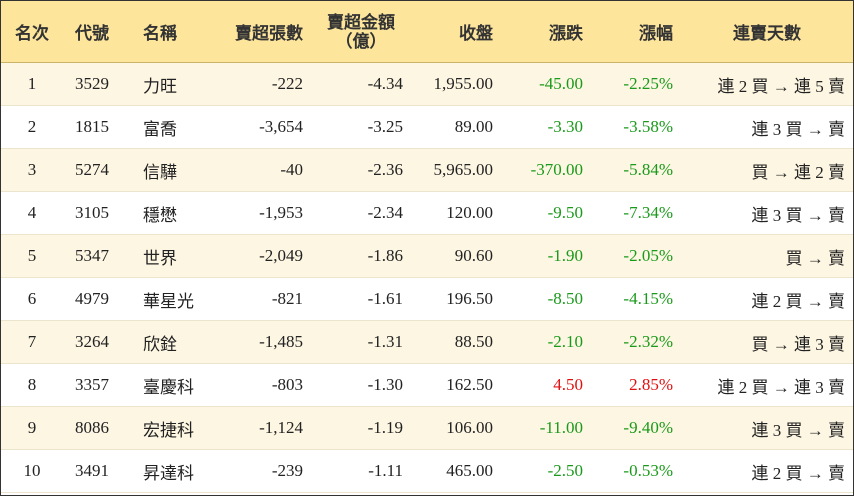  I want to click on table-cell: 106.00, so click(469, 427).